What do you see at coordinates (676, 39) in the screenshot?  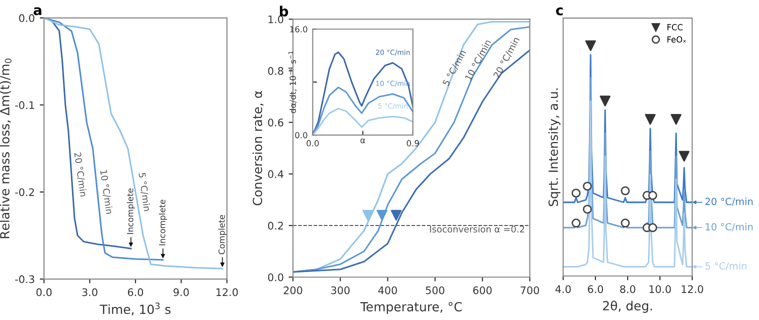 I see `legend-label: FeOₓ` at bounding box center [676, 39].